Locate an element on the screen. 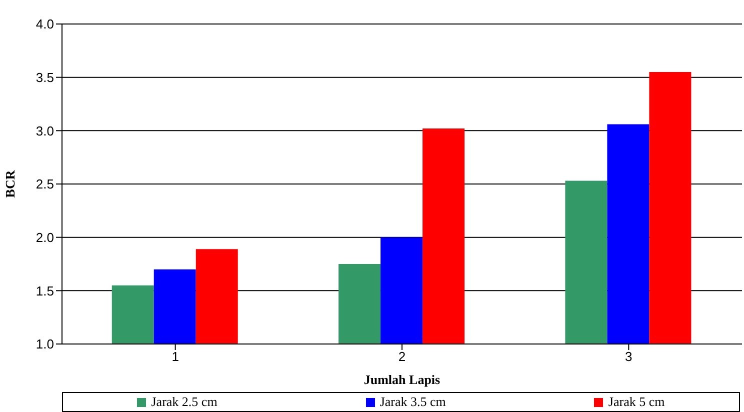 The image size is (744, 412). y-tick-label: 3.0 is located at coordinates (45, 130).